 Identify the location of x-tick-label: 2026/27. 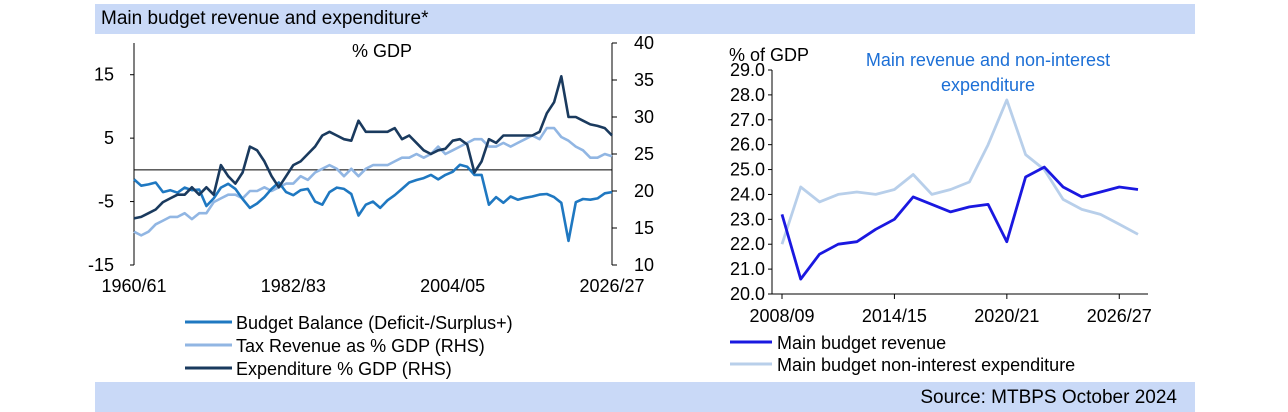
(611, 286).